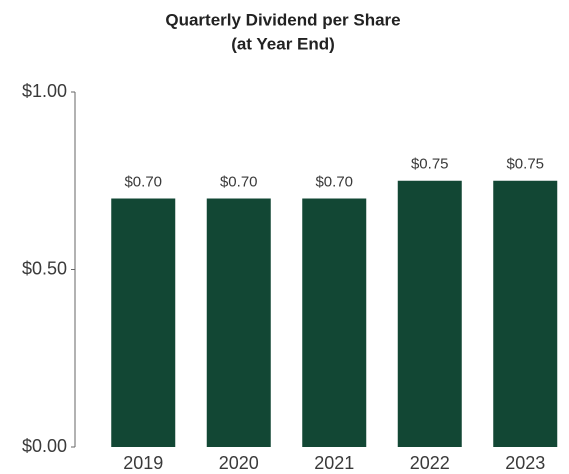 This screenshot has width=569, height=474. What do you see at coordinates (44, 268) in the screenshot?
I see `y-tick-label: $0.50` at bounding box center [44, 268].